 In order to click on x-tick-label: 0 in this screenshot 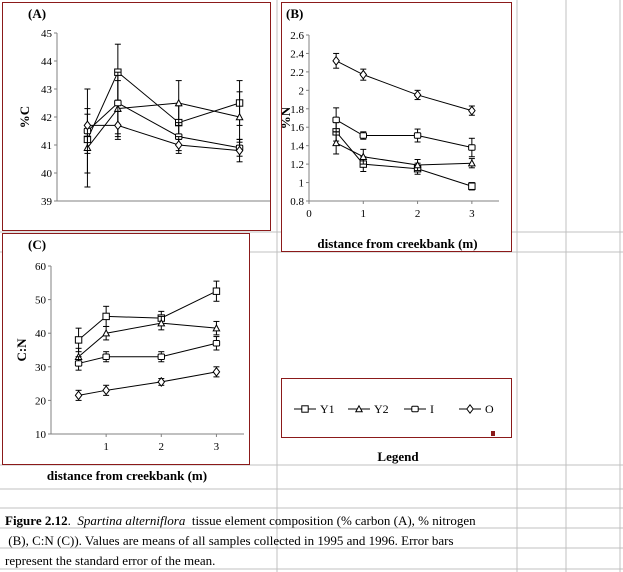, I will do `click(309, 214)`.